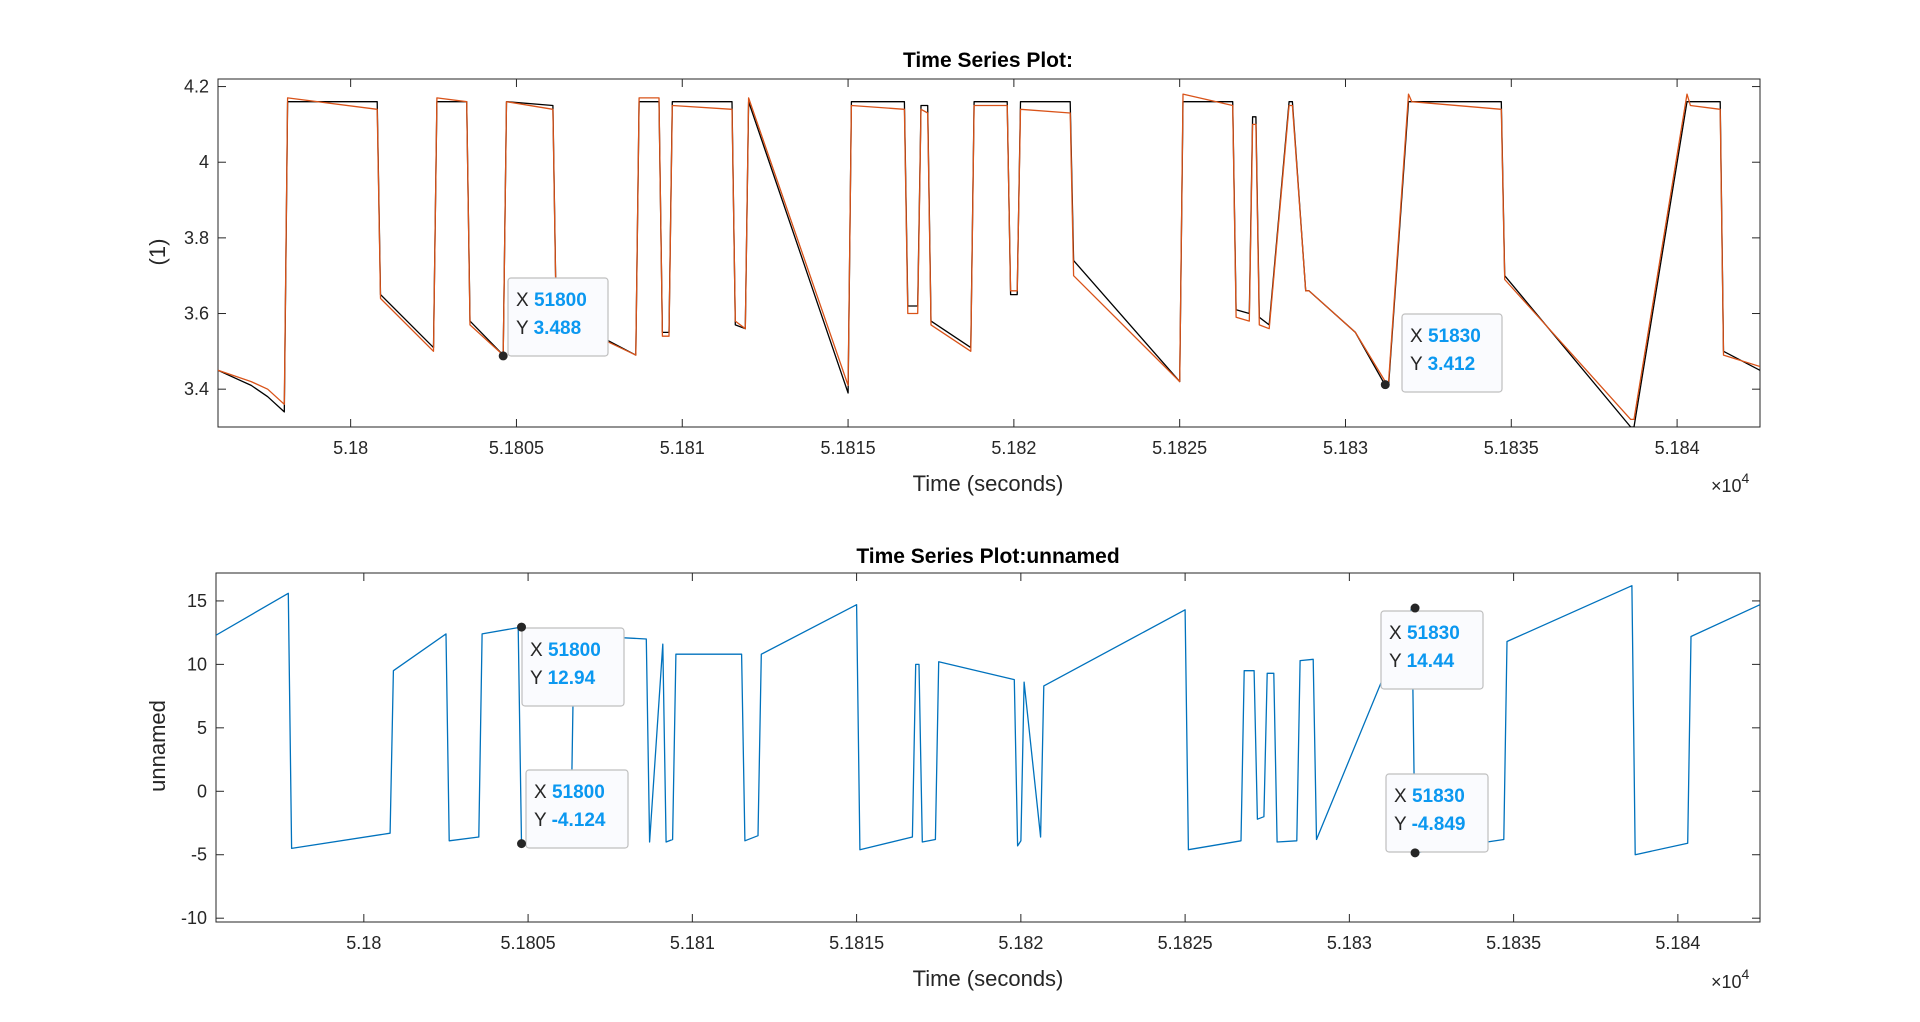  What do you see at coordinates (1513, 943) in the screenshot?
I see `bottom-plot-xtick-label: 5.1835` at bounding box center [1513, 943].